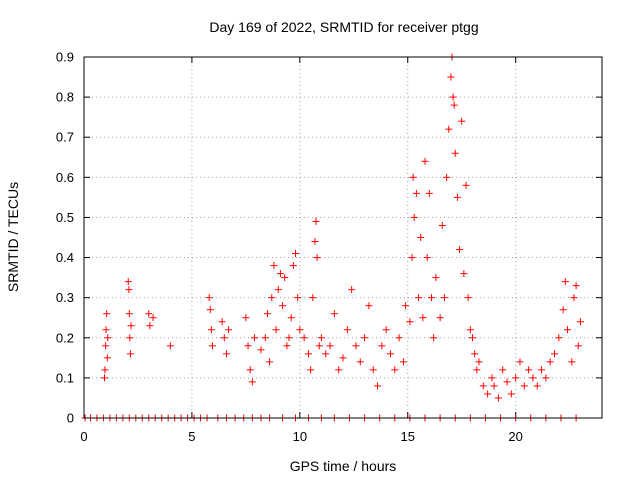 The image size is (640, 480). I want to click on y-tick-label: 0.9, so click(65, 57).